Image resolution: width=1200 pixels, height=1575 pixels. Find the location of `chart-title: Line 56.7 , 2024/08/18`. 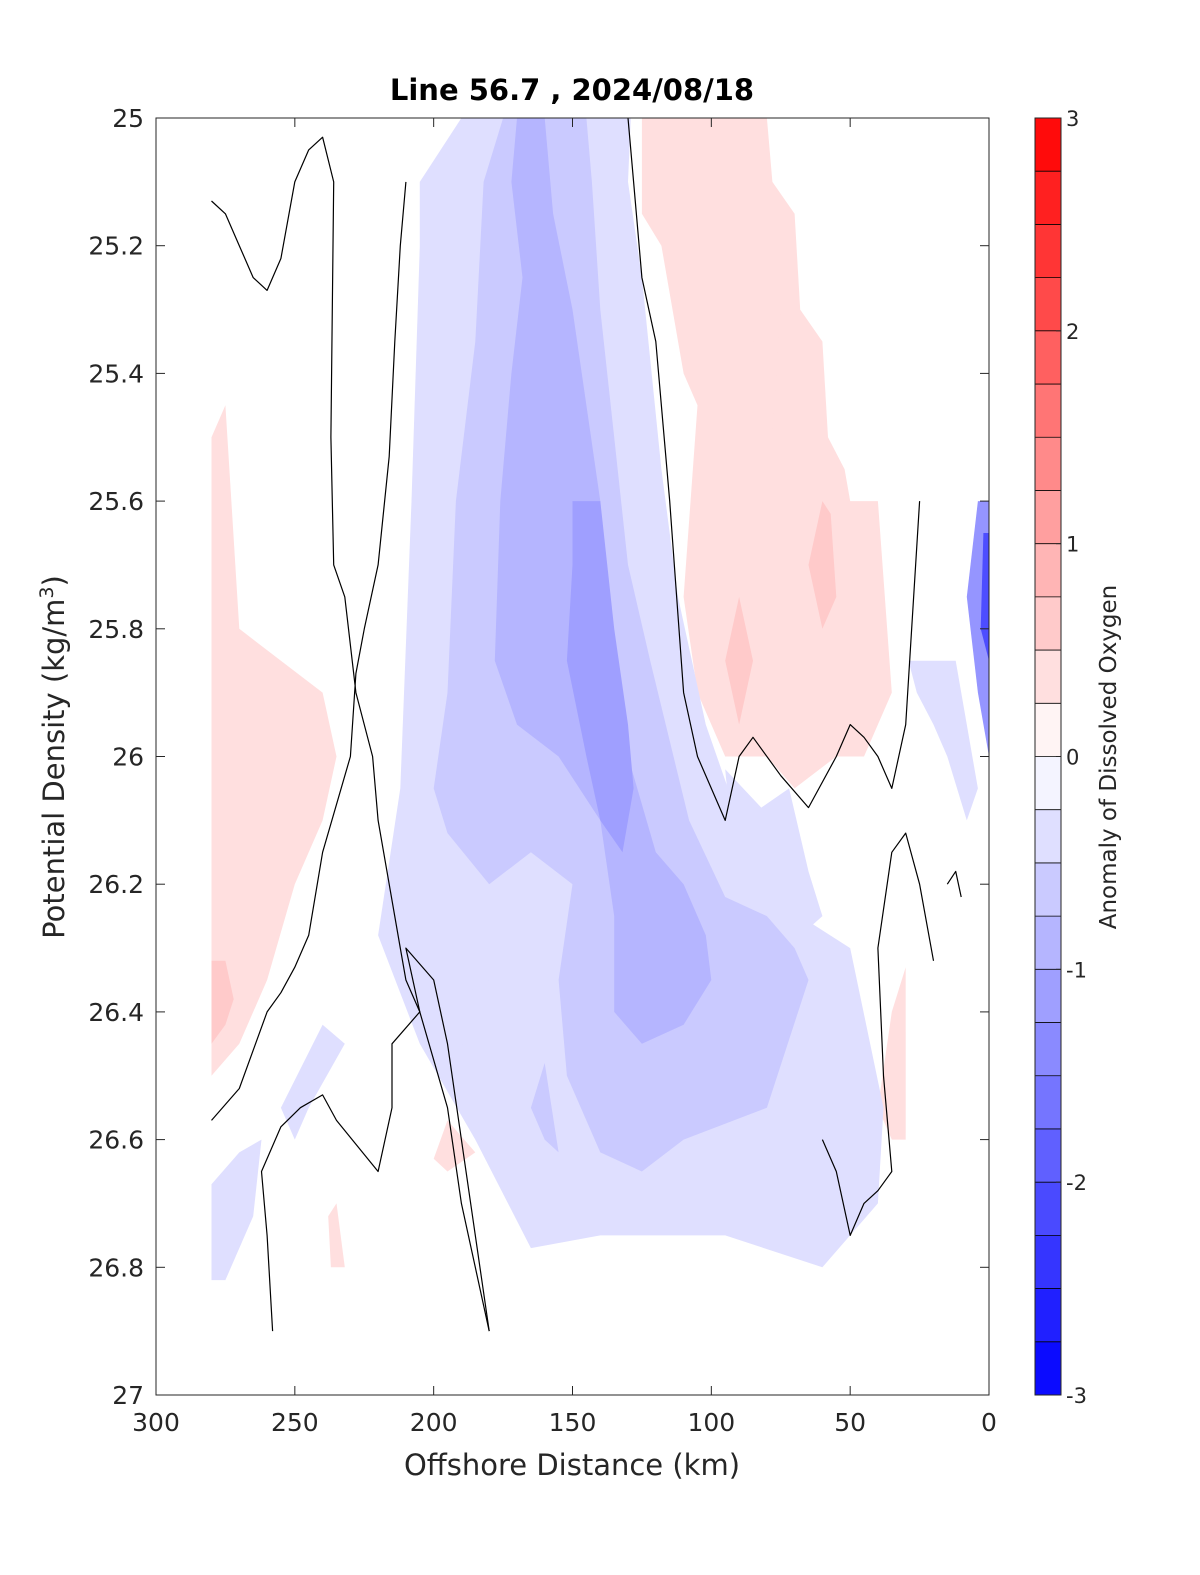

chart-title: Line 56.7 , 2024/08/18 is located at coordinates (572, 90).